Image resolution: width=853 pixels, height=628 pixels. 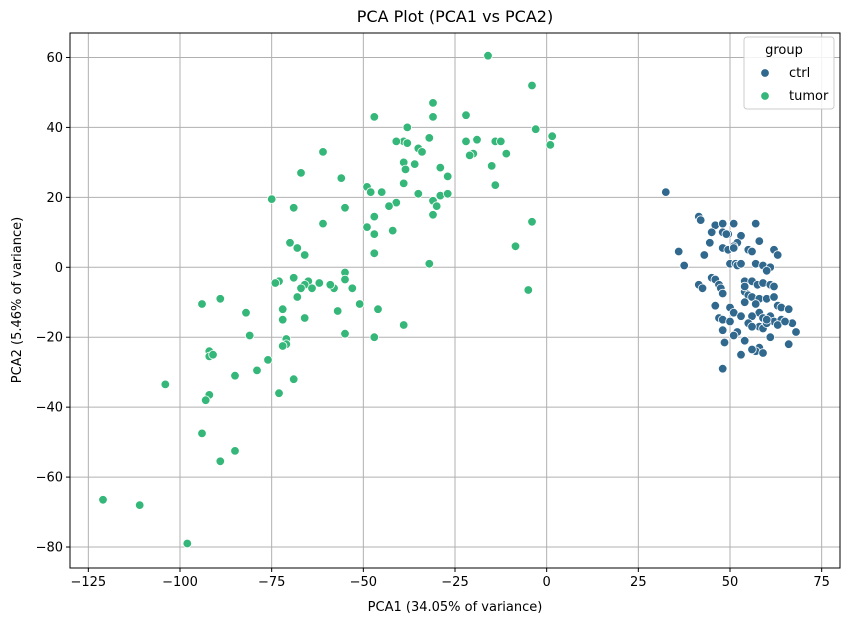 What do you see at coordinates (765, 96) in the screenshot?
I see `legend-marker-tumor` at bounding box center [765, 96].